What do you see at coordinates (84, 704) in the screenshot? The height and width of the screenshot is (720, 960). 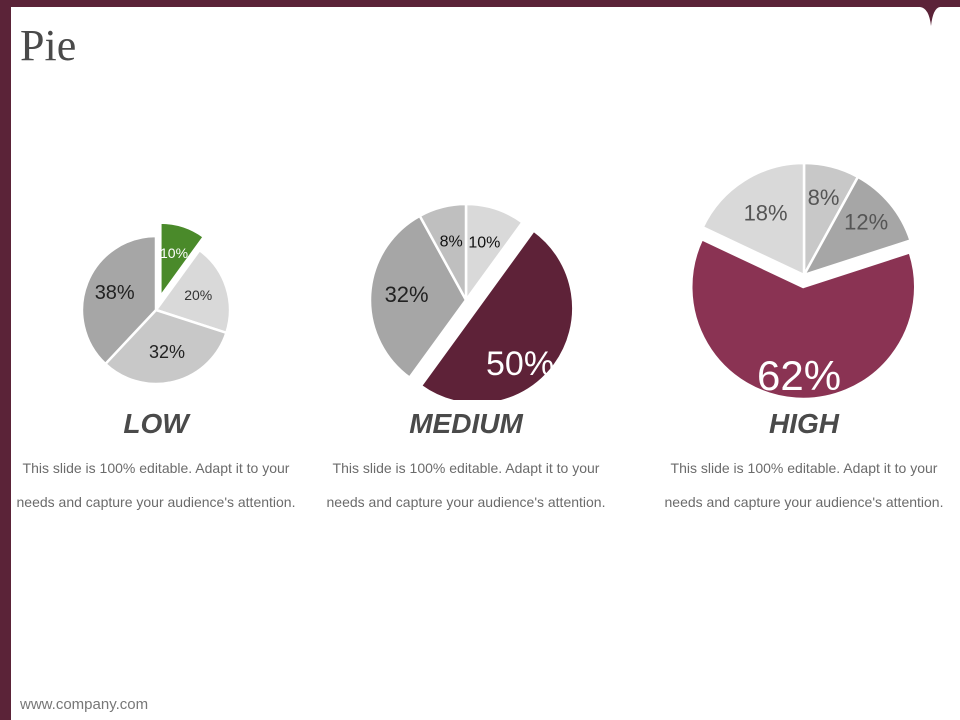 I see `footer-url: www.company.com` at bounding box center [84, 704].